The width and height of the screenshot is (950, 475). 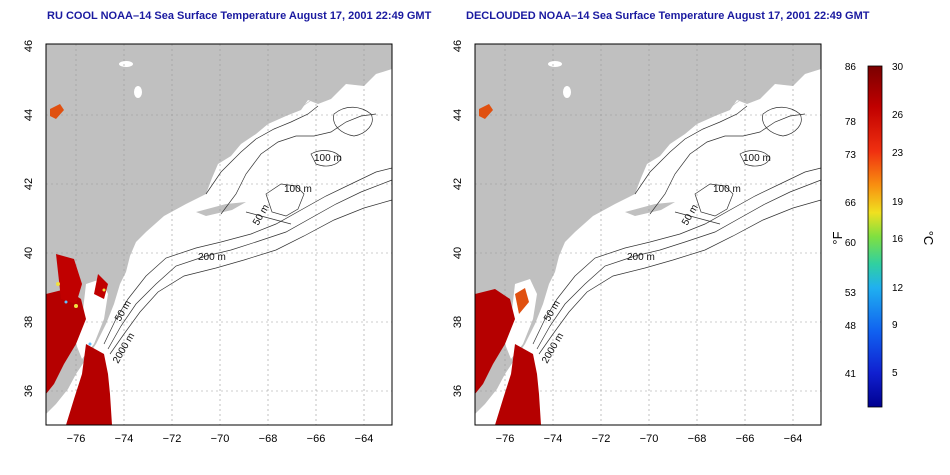 What do you see at coordinates (851, 67) in the screenshot?
I see `colorbar-f-tick: 86` at bounding box center [851, 67].